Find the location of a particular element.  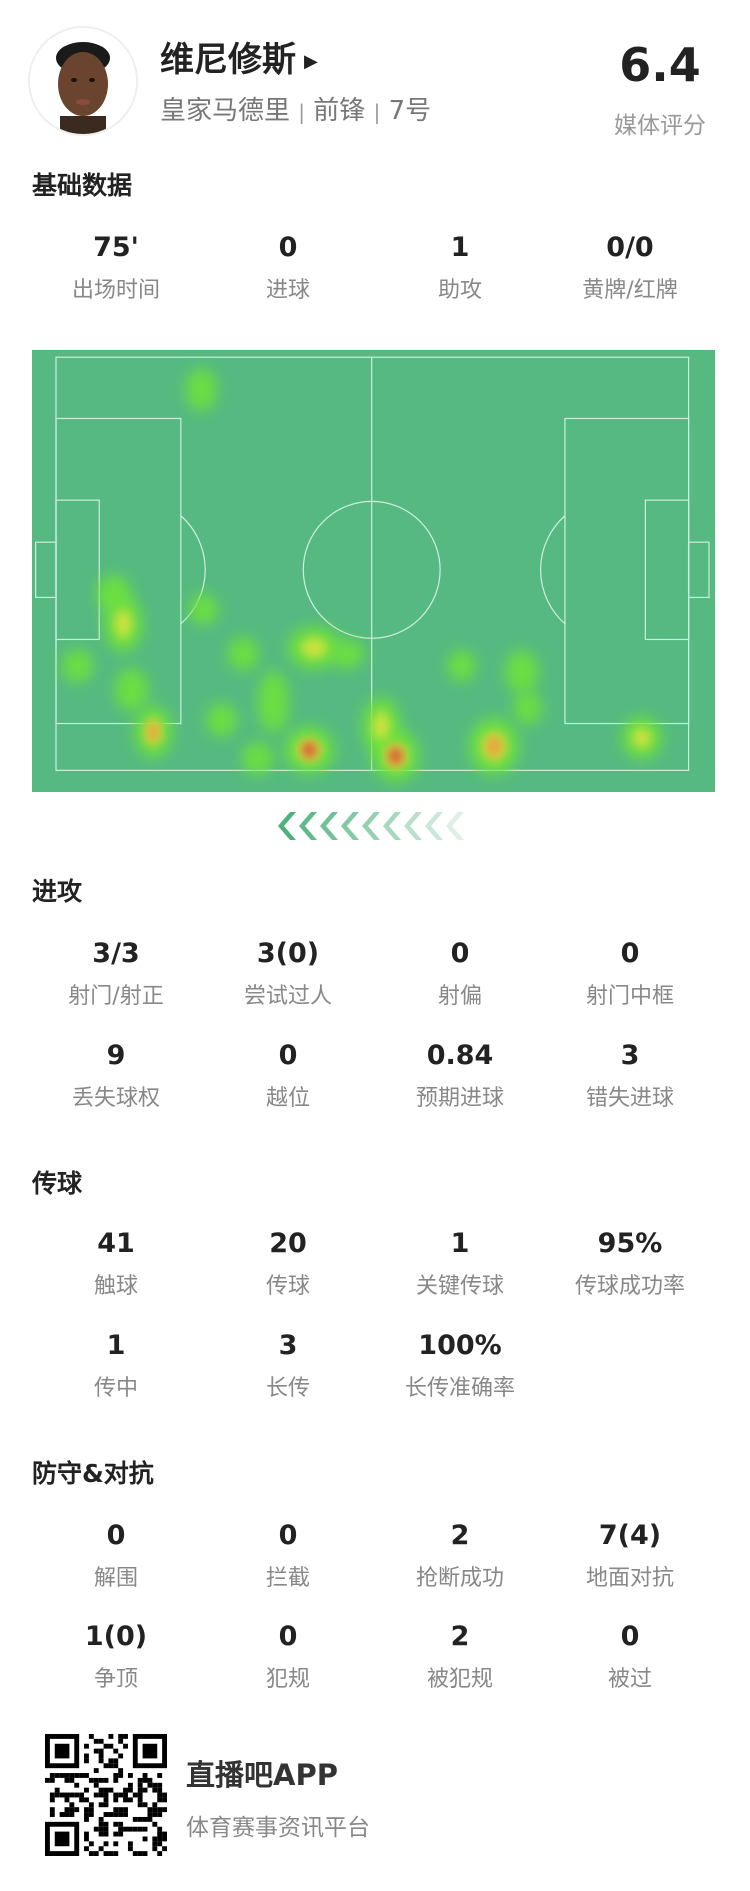

stat-label: 传中 is located at coordinates (115, 1388).